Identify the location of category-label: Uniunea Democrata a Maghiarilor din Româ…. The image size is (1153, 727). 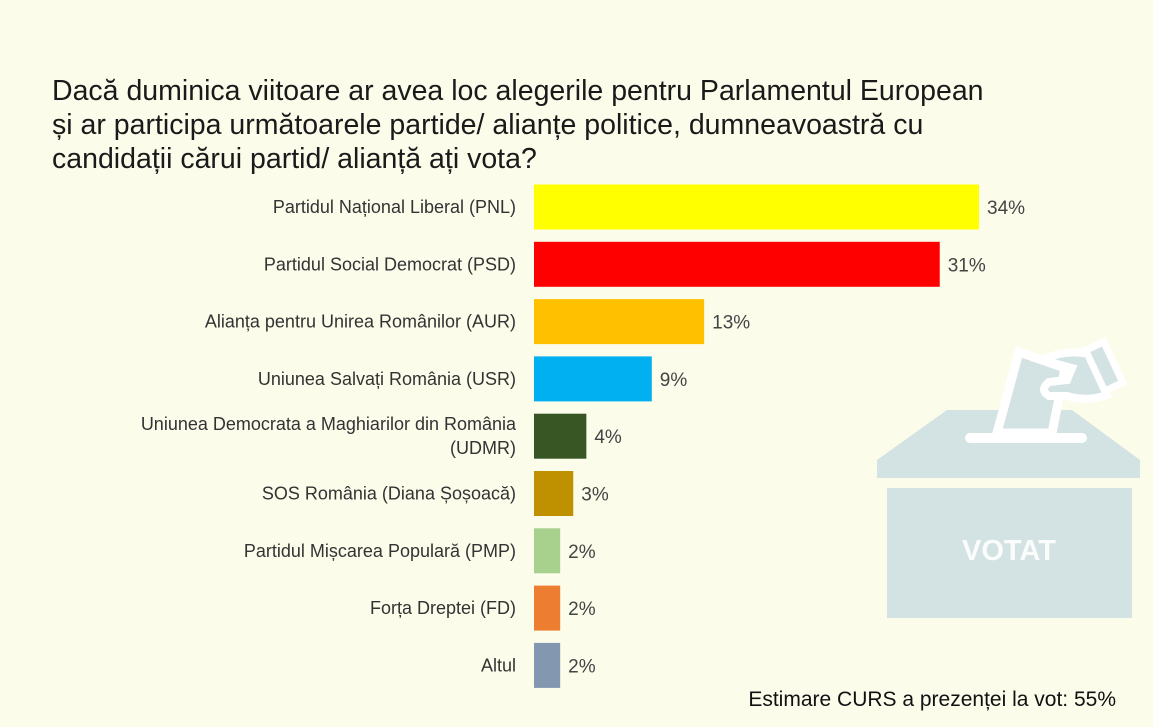
(329, 424).